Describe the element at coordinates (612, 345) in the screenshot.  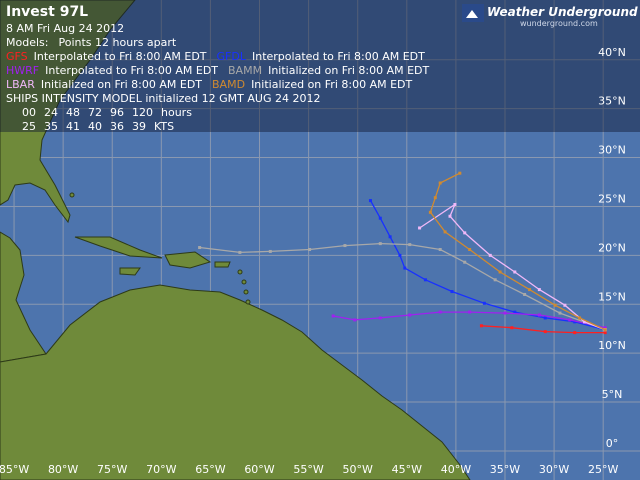
I see `lat-label: 10°N` at that location.